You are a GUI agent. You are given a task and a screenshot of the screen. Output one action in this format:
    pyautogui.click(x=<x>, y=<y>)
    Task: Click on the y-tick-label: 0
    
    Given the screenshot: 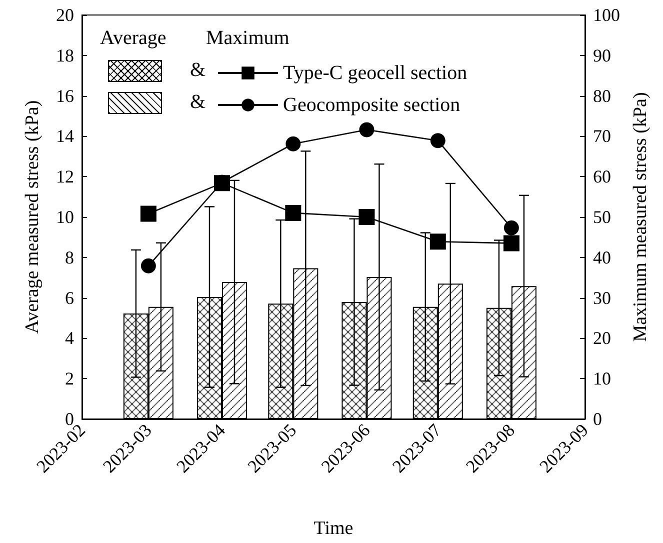 What is the action you would take?
    pyautogui.click(x=69, y=419)
    